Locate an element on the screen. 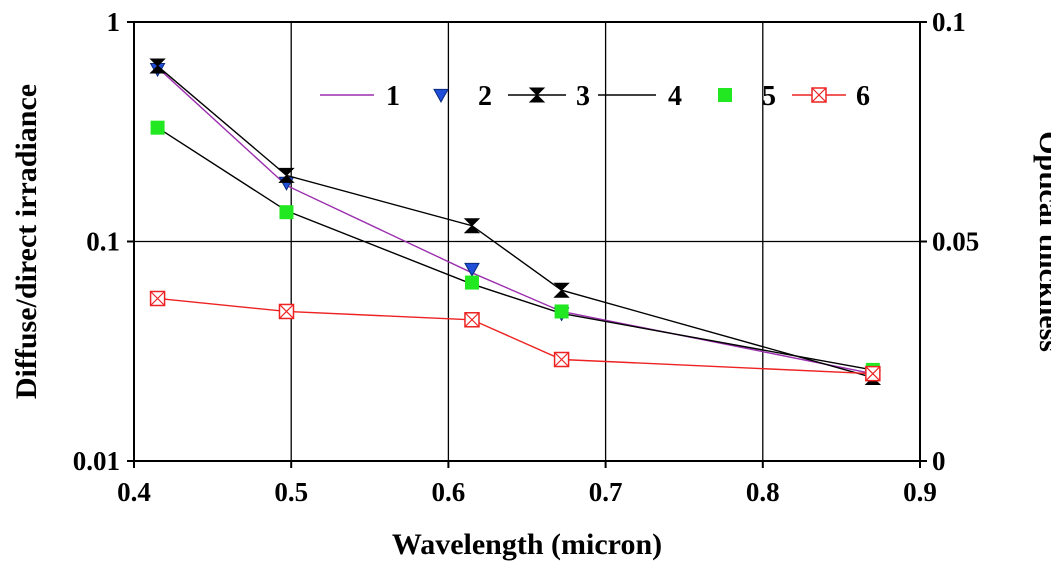 The image size is (1051, 562). legend-item-6: 6 is located at coordinates (831, 96).